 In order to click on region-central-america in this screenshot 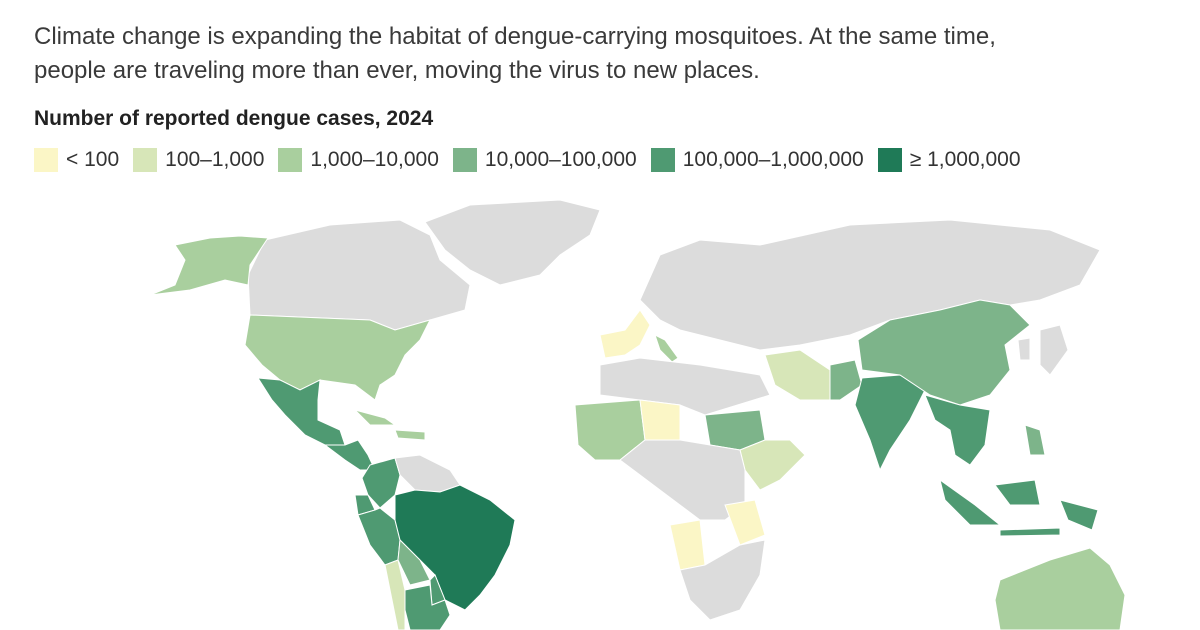, I will do `click(349, 455)`.